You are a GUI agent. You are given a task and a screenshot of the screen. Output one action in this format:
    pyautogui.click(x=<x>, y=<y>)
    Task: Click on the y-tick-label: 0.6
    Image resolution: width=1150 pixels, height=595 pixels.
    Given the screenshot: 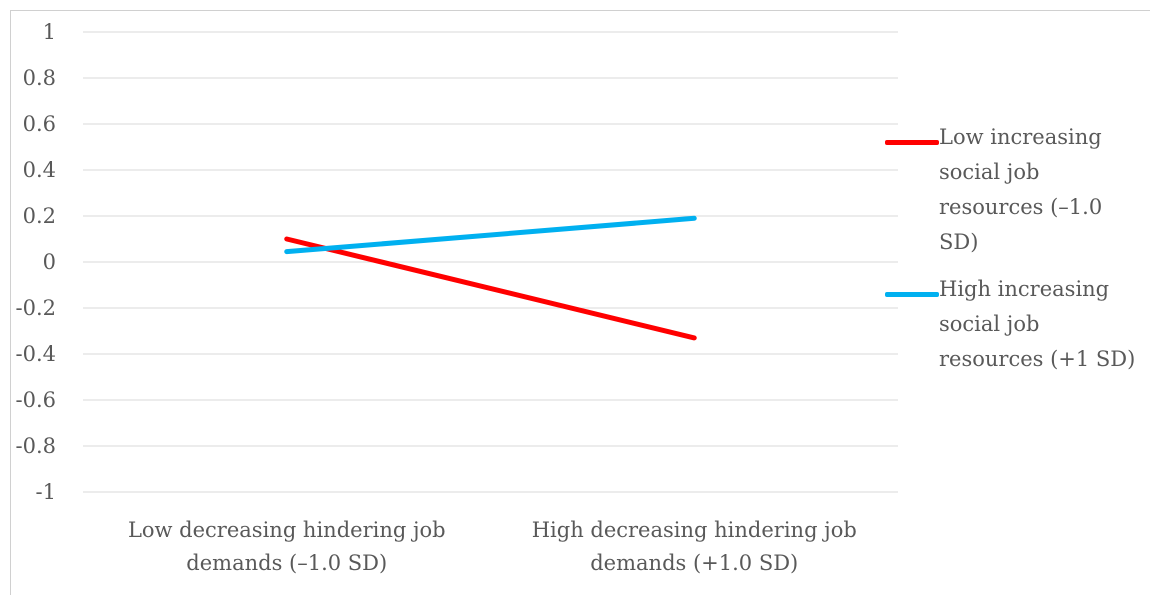 What is the action you would take?
    pyautogui.click(x=39, y=124)
    